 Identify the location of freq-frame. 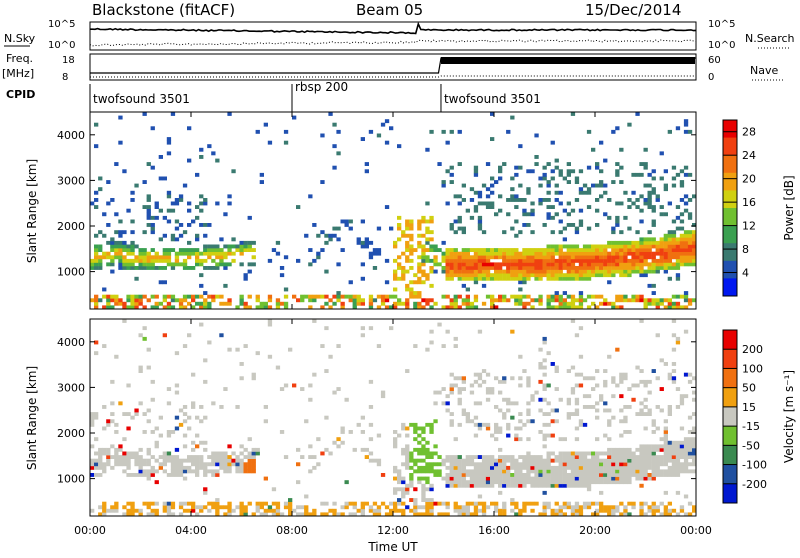
(393, 67).